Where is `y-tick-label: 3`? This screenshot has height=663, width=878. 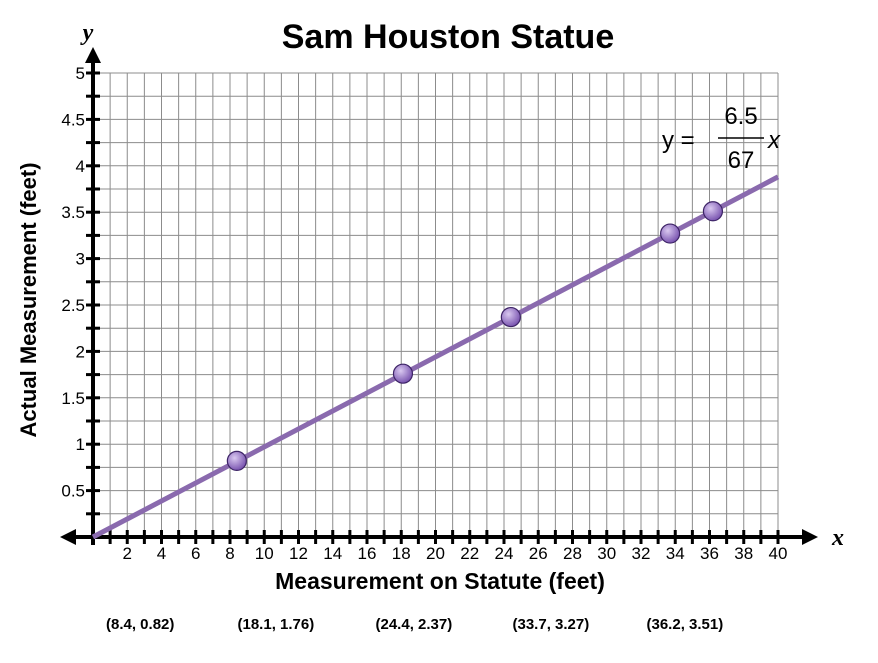 y-tick-label: 3 is located at coordinates (80, 259).